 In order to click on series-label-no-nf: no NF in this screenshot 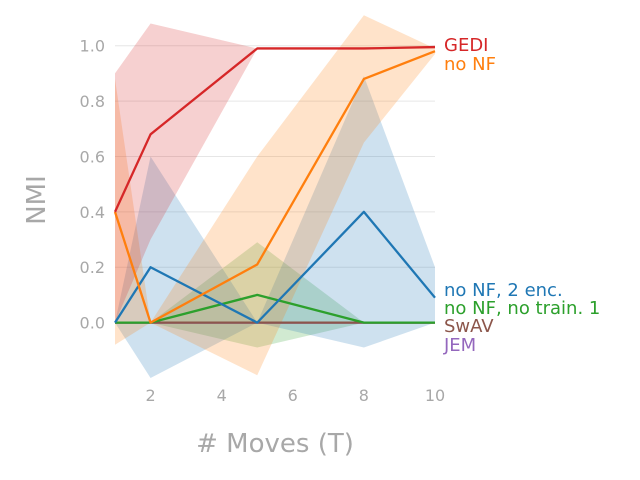, I will do `click(470, 64)`.